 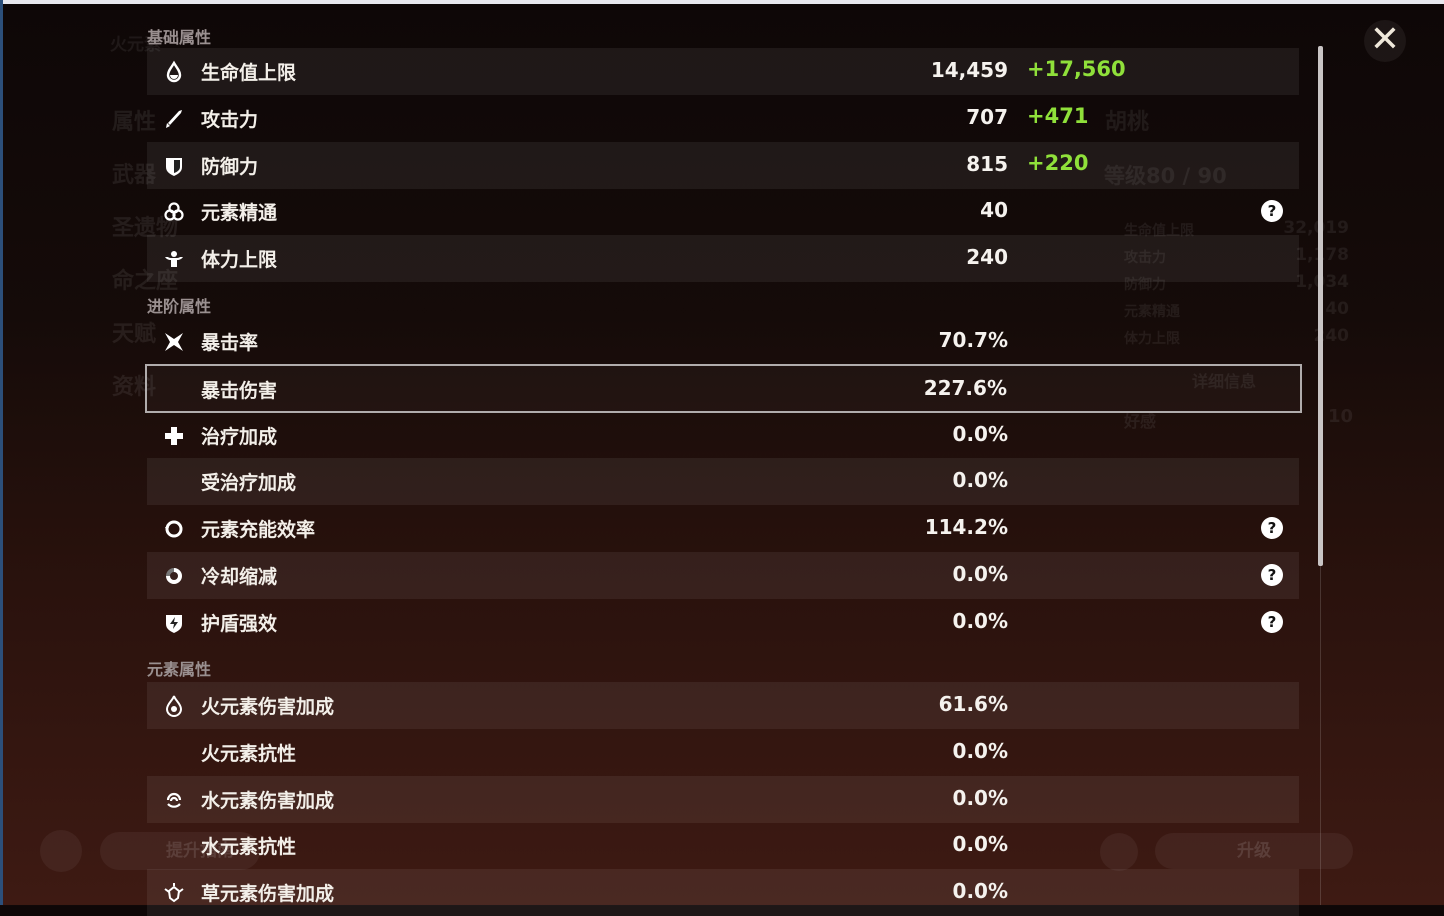 What do you see at coordinates (1341, 416) in the screenshot?
I see `bg-friendship-value: 10` at bounding box center [1341, 416].